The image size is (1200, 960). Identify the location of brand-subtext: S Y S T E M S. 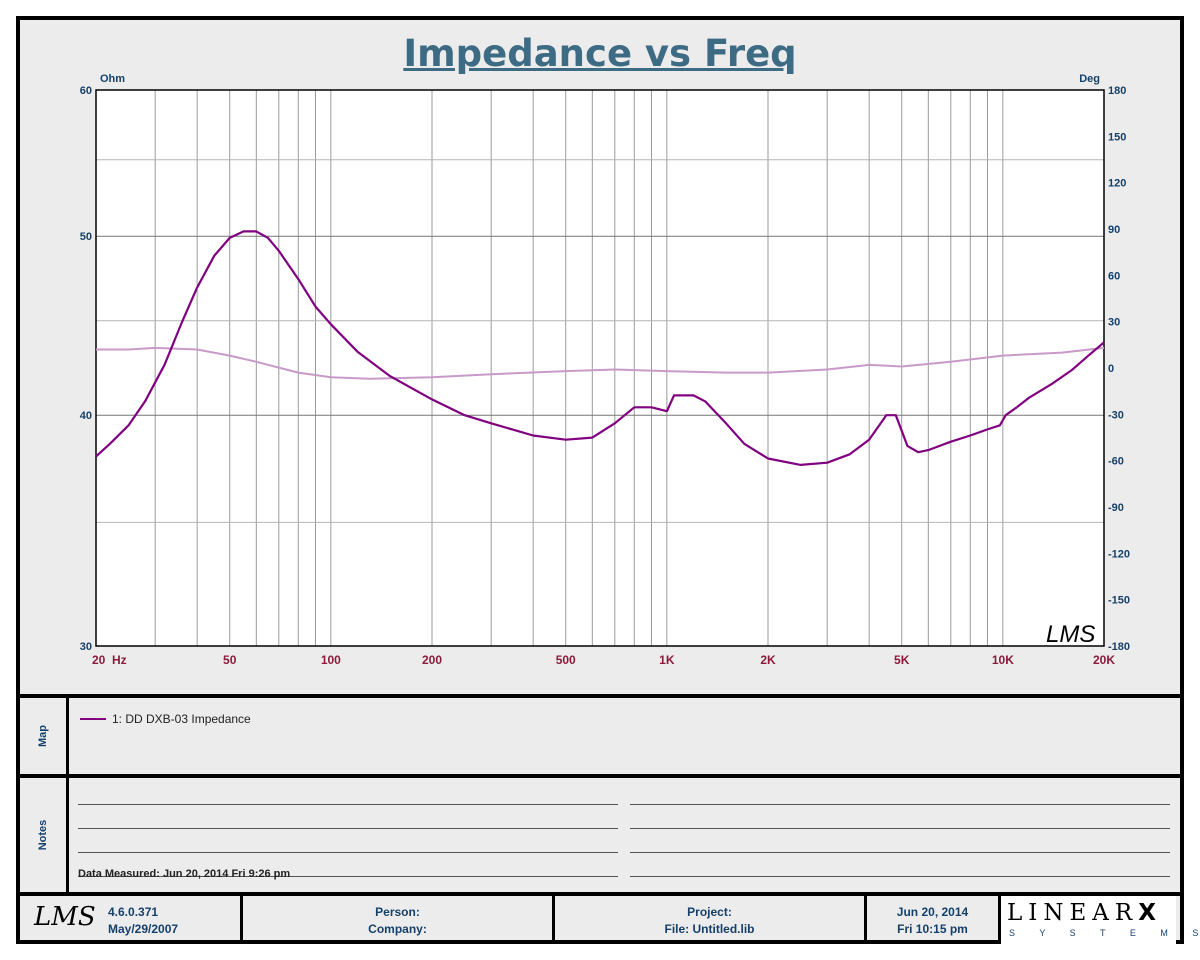
(1104, 933).